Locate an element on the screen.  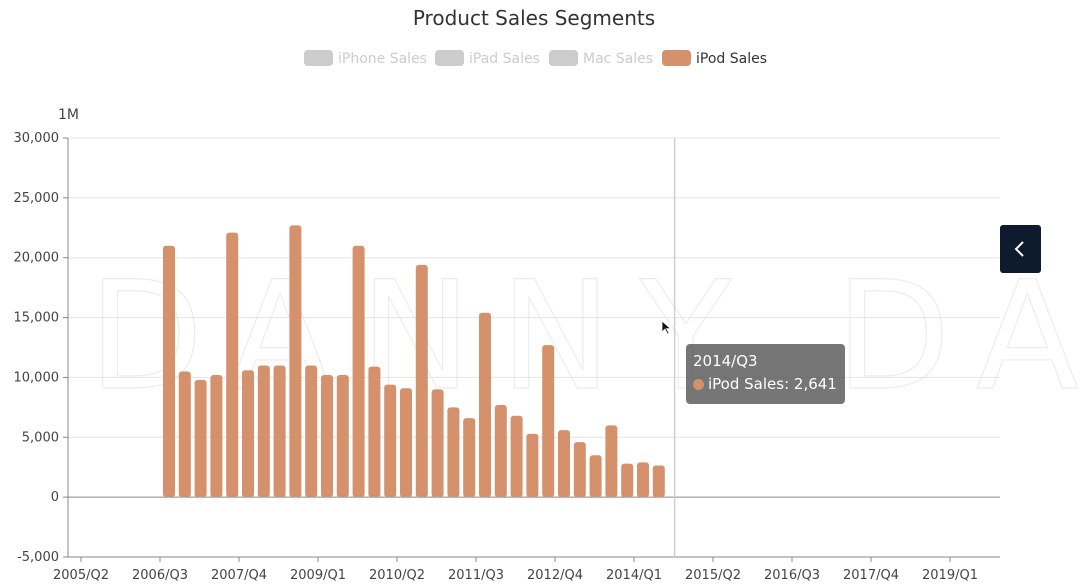
legend-item: iPad Sales is located at coordinates (487, 58).